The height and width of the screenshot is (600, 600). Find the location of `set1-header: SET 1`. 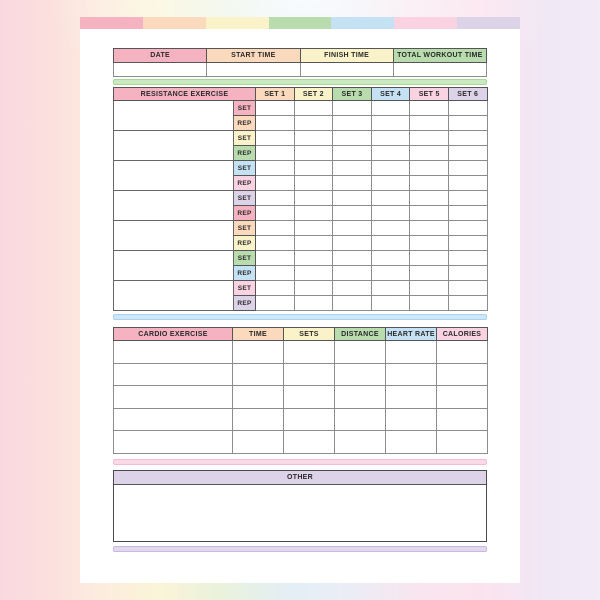

set1-header: SET 1 is located at coordinates (275, 94).